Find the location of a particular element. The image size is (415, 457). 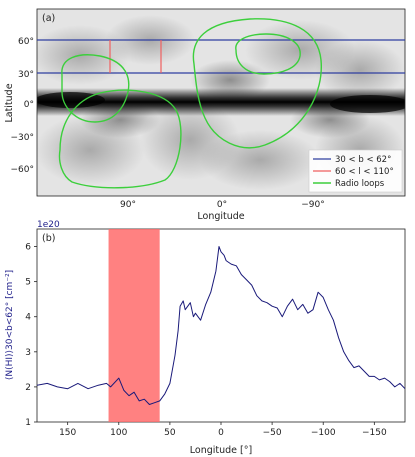

shaded-longitude-span is located at coordinates (134, 325).